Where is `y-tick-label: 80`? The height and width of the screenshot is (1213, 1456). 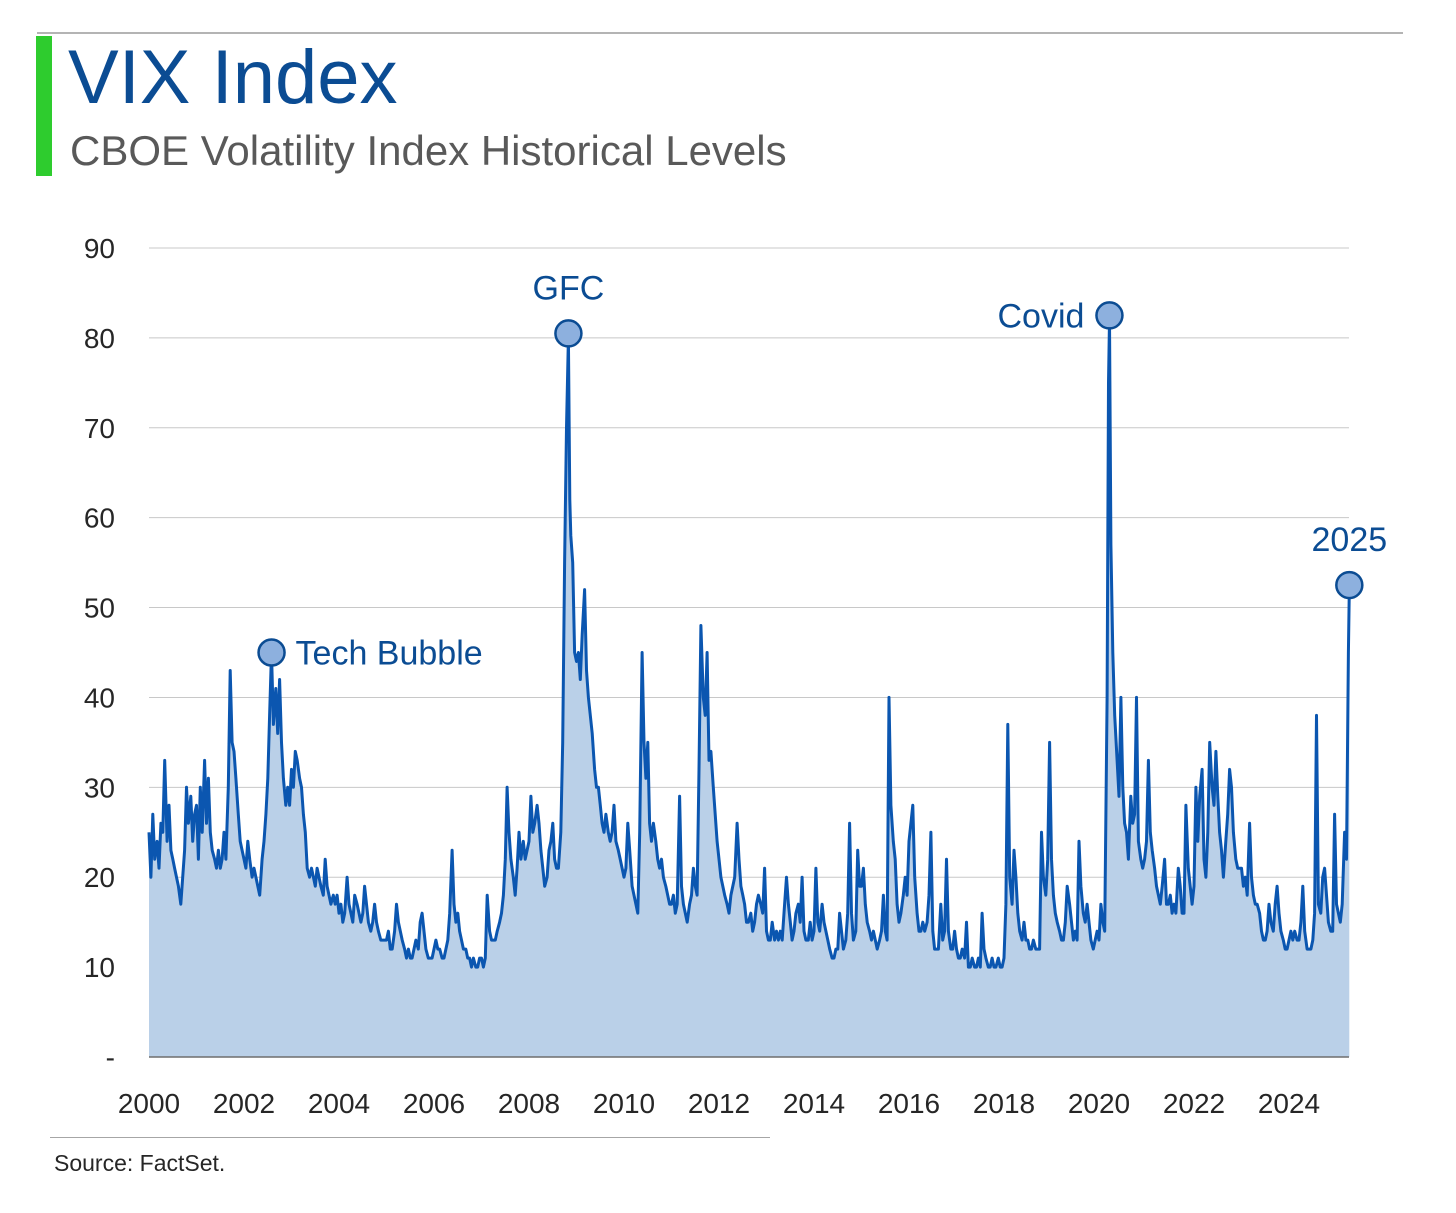 y-tick-label: 80 is located at coordinates (99, 338).